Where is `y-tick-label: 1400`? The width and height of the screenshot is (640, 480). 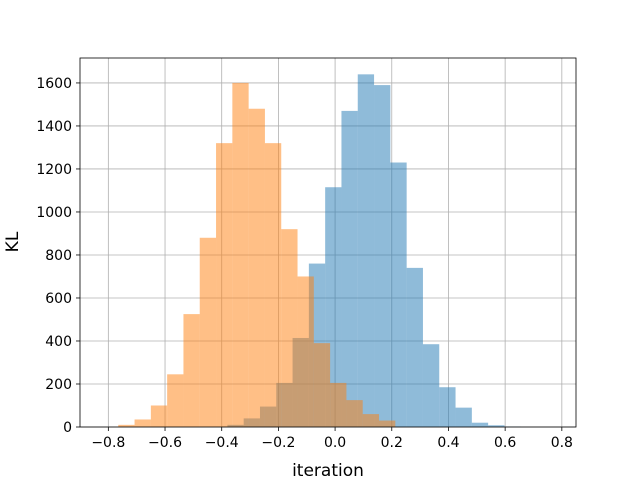
y-tick-label: 1400 is located at coordinates (54, 127).